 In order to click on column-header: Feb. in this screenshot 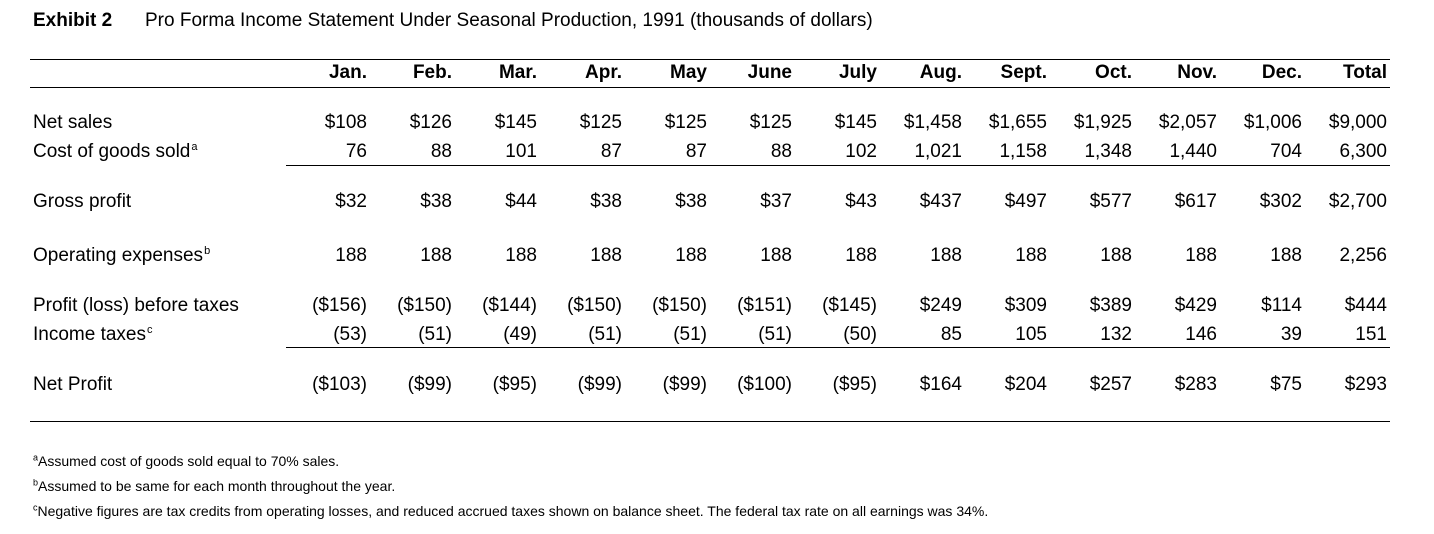, I will do `click(432, 72)`.